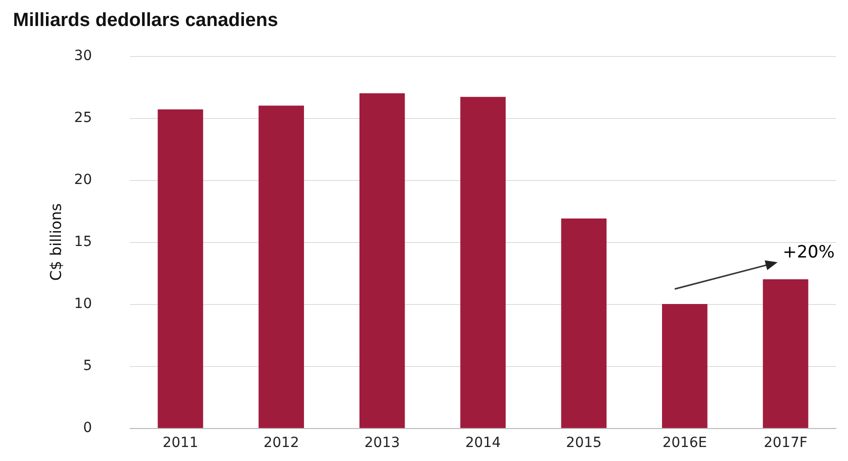  I want to click on y-tick-label: 15, so click(83, 242).